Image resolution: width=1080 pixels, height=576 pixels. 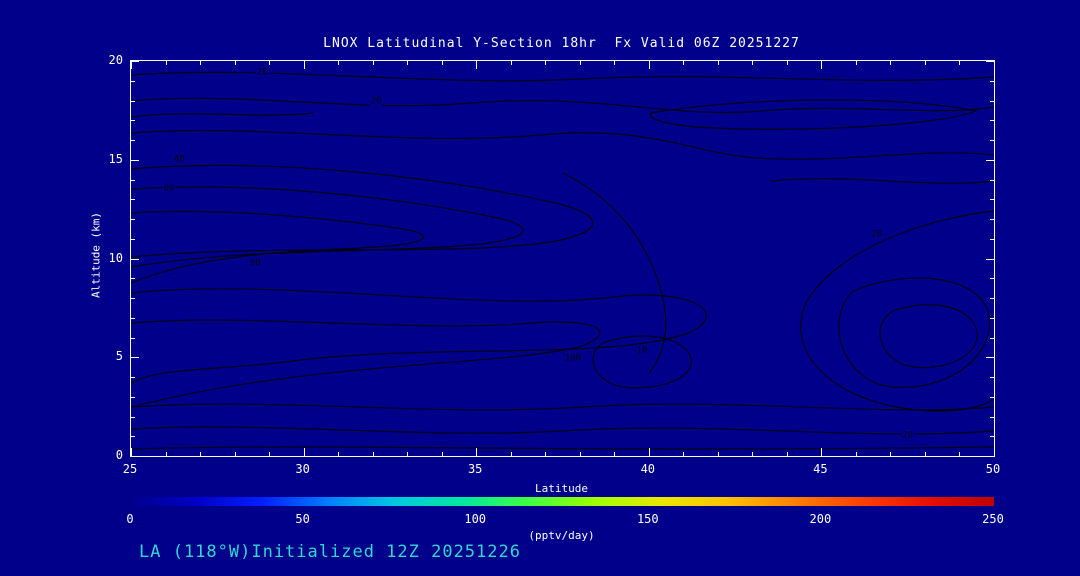 What do you see at coordinates (820, 519) in the screenshot?
I see `colorbar-tick-label: 200` at bounding box center [820, 519].